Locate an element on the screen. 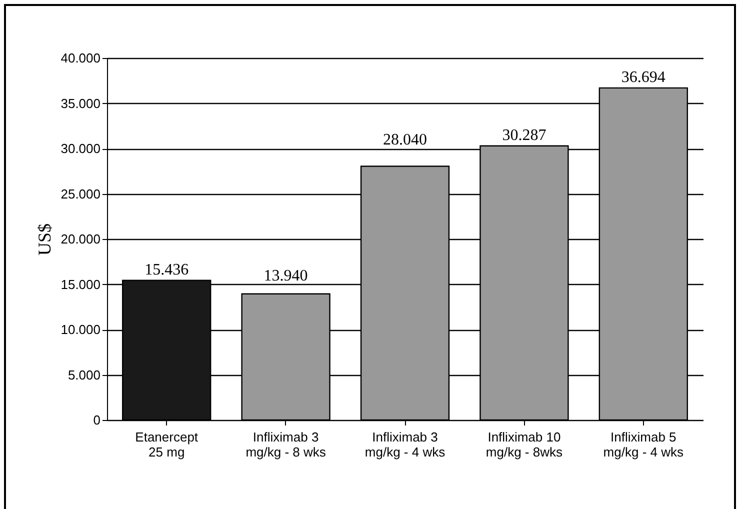 The width and height of the screenshot is (740, 509). data-label: 36.694 is located at coordinates (643, 77).